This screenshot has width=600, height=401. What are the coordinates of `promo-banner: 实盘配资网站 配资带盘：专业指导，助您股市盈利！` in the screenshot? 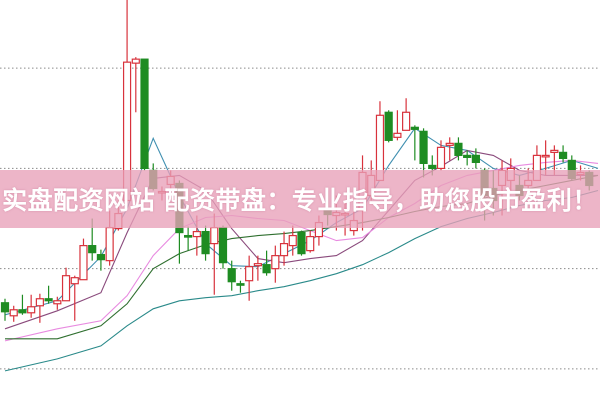 It's located at (300, 199).